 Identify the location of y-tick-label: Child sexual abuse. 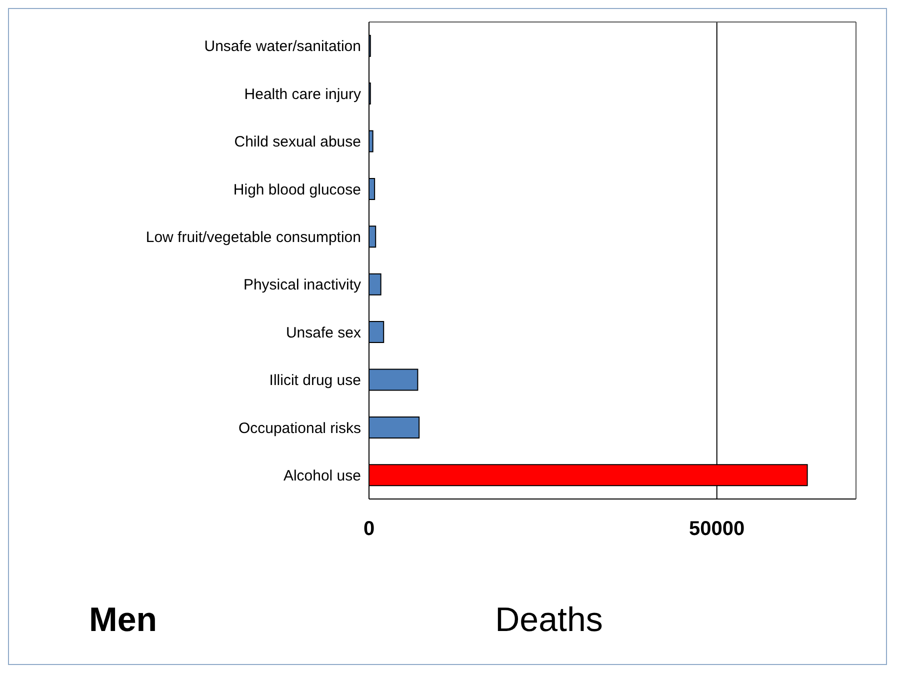
(297, 142).